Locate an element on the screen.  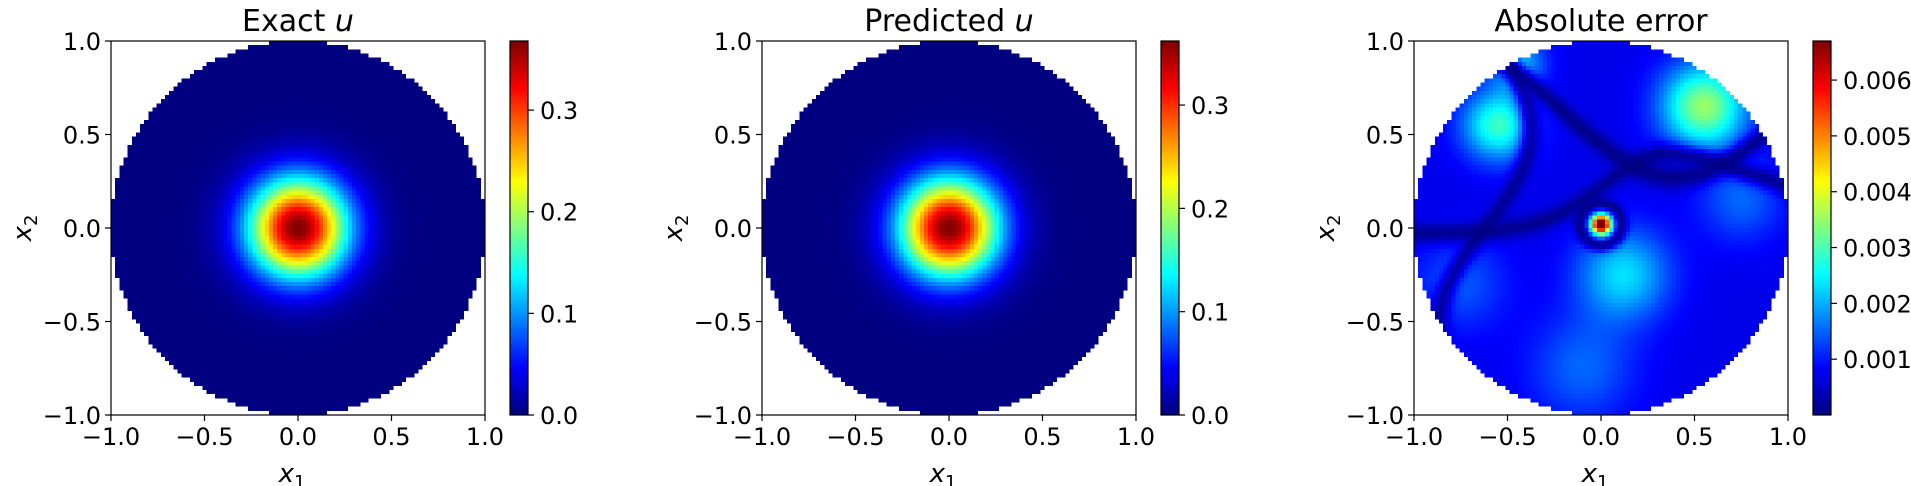
colorbar-tick-label: 0.001 is located at coordinates (1877, 360).